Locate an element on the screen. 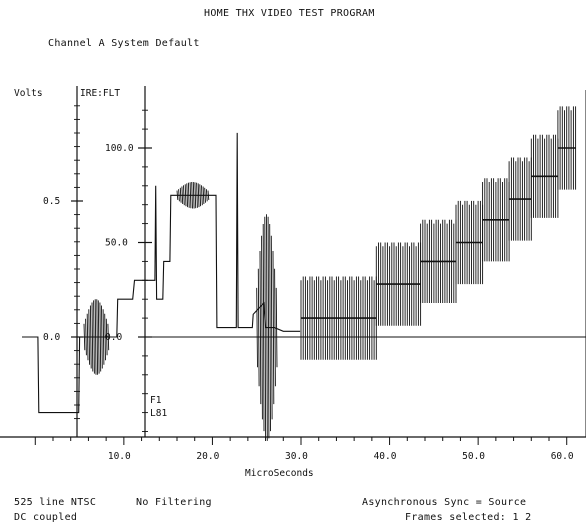  ire-axis-label: IRE:FLT is located at coordinates (100, 93).